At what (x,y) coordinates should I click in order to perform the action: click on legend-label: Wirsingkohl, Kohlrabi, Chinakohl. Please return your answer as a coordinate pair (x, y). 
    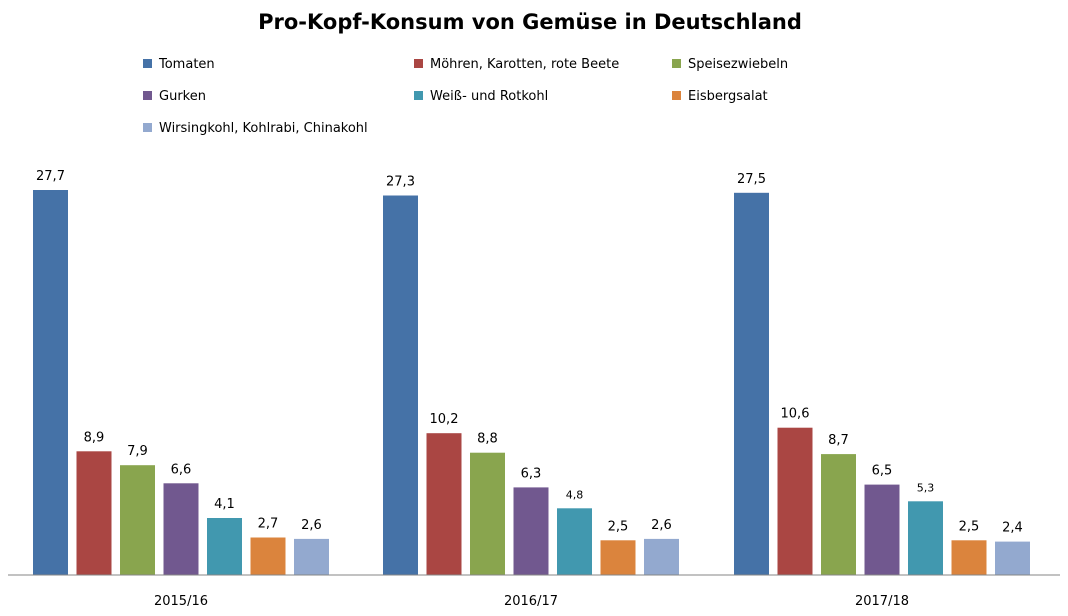
    Looking at the image, I should click on (263, 128).